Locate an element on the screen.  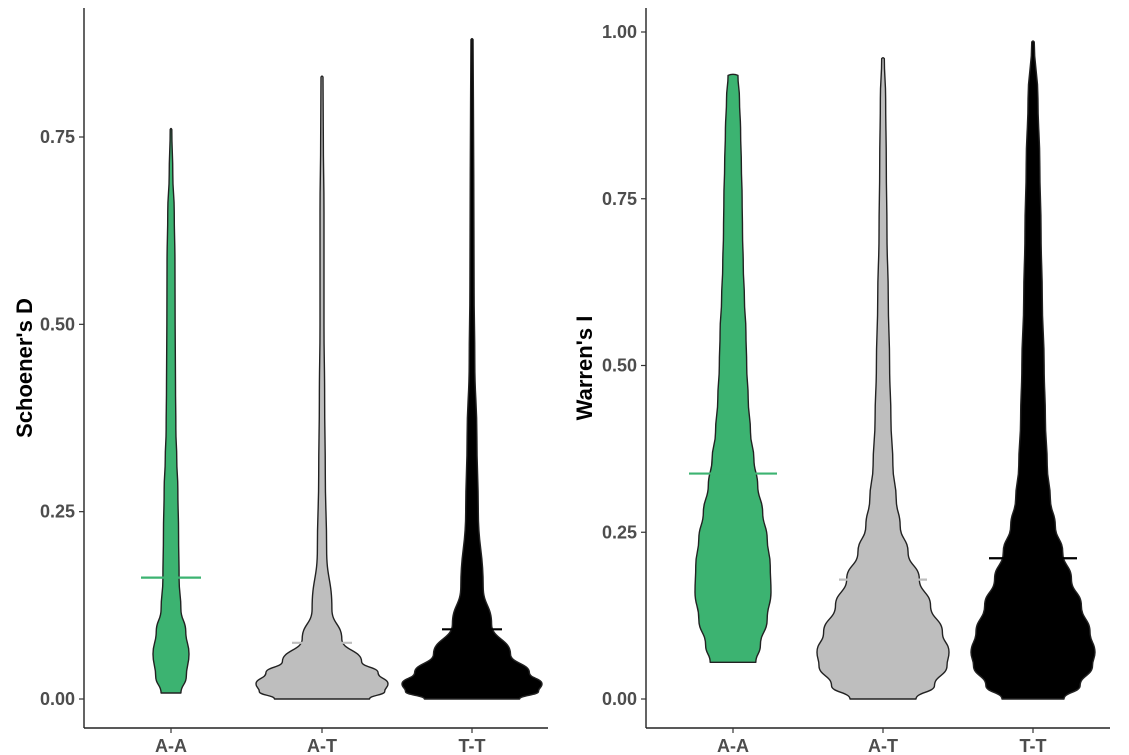
y-axis-title: Schoener's D is located at coordinates (24, 368).